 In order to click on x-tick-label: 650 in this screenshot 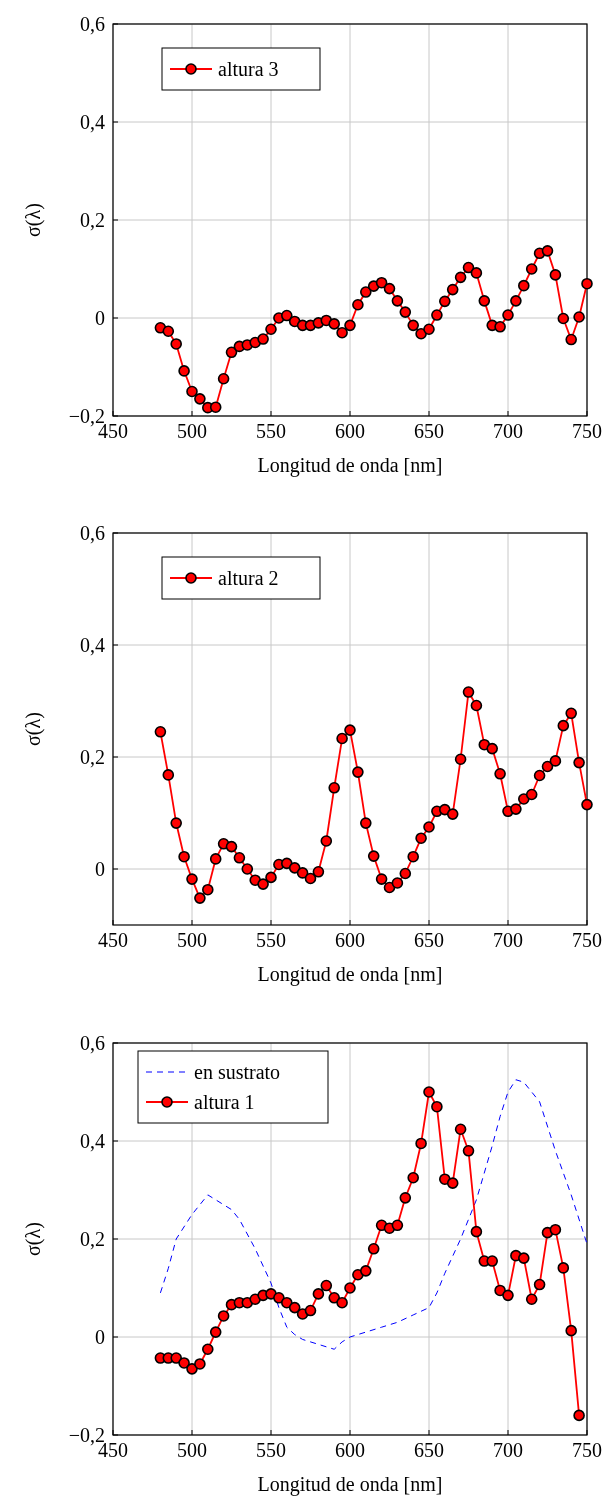, I will do `click(429, 431)`.